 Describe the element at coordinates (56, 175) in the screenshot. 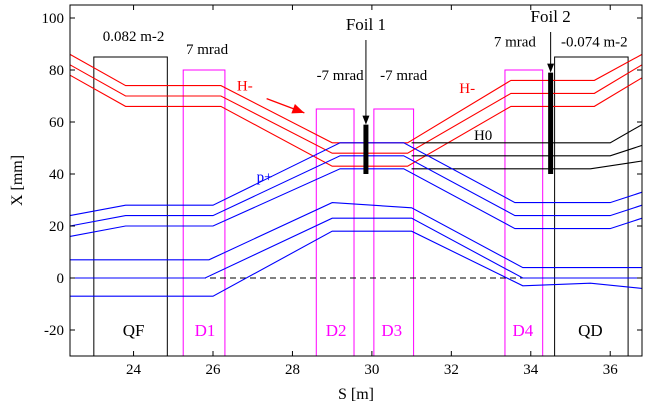

I see `y-tick-label-40: 40` at that location.